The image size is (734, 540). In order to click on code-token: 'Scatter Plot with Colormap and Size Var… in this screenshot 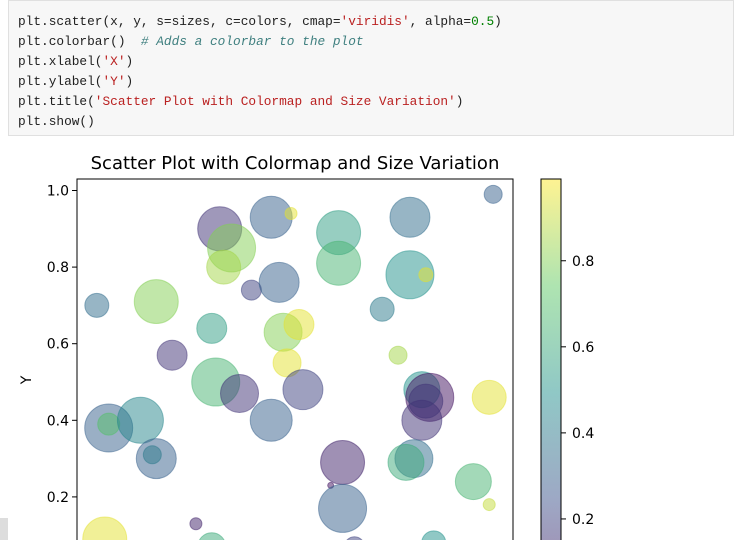, I will do `click(275, 101)`.